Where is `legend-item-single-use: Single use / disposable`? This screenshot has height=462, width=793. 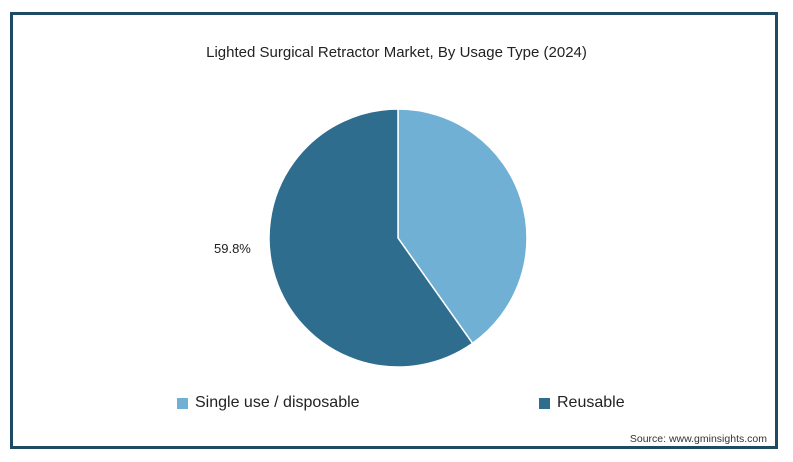
legend-item-single-use: Single use / disposable is located at coordinates (268, 403).